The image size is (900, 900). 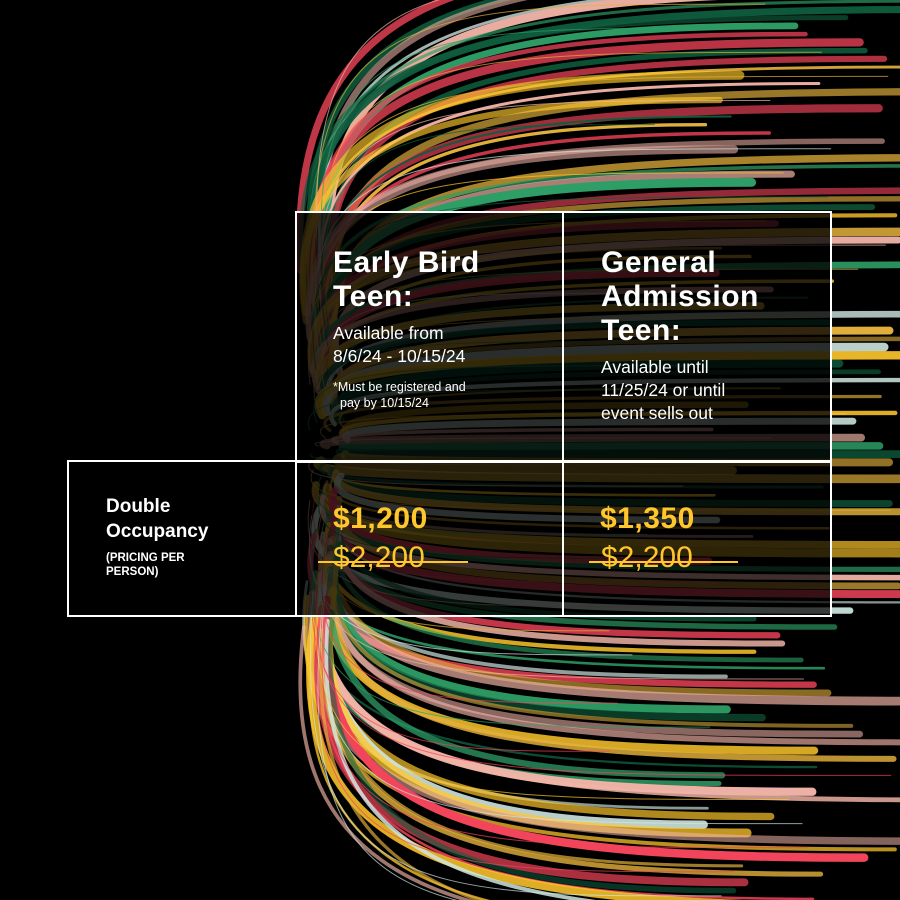 I want to click on row-label-line: Occupancy, so click(x=157, y=531).